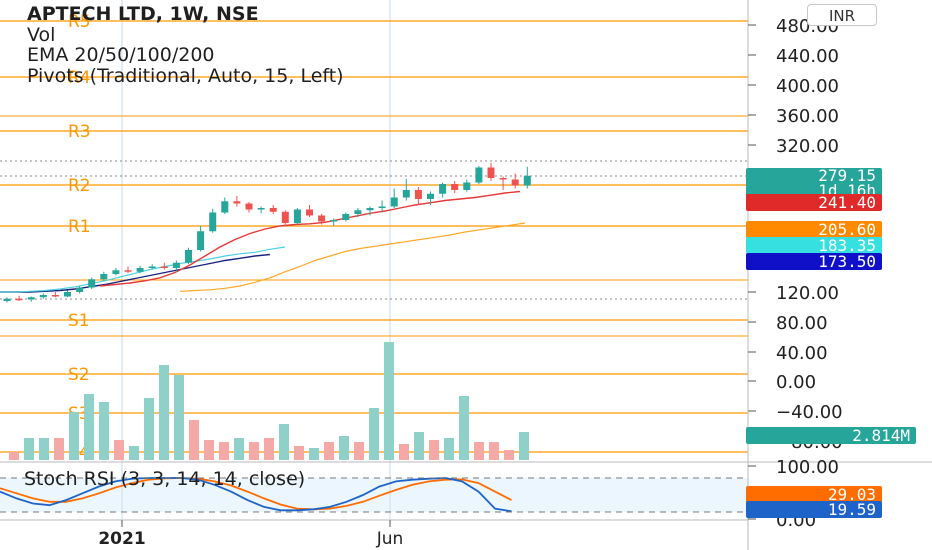 Image resolution: width=932 pixels, height=550 pixels. Describe the element at coordinates (41, 34) in the screenshot. I see `volume-indicator-label: Vol` at that location.